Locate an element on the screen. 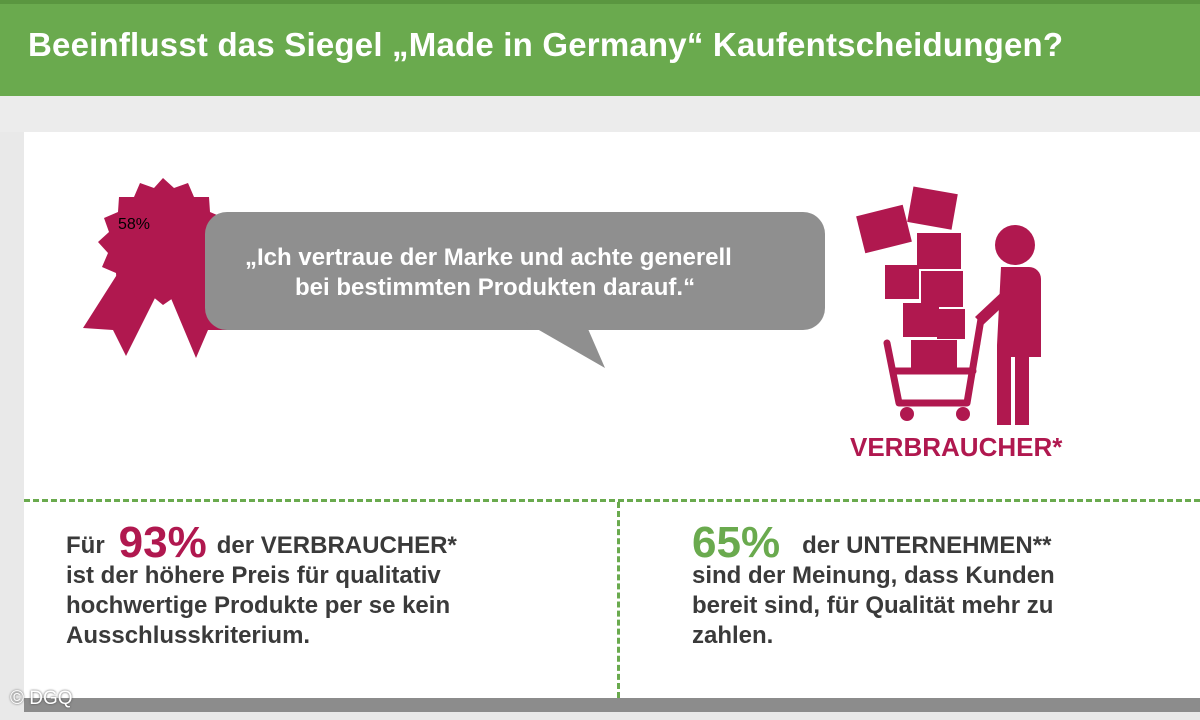  stat-left-suffix: der VERBRAUCHER* is located at coordinates (336, 545).